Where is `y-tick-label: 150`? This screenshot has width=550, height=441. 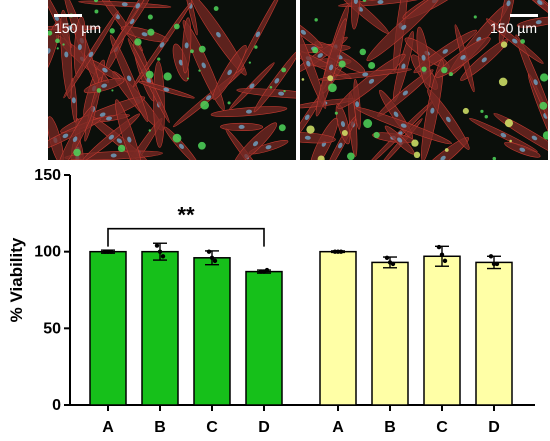 y-tick-label: 150 is located at coordinates (47, 175).